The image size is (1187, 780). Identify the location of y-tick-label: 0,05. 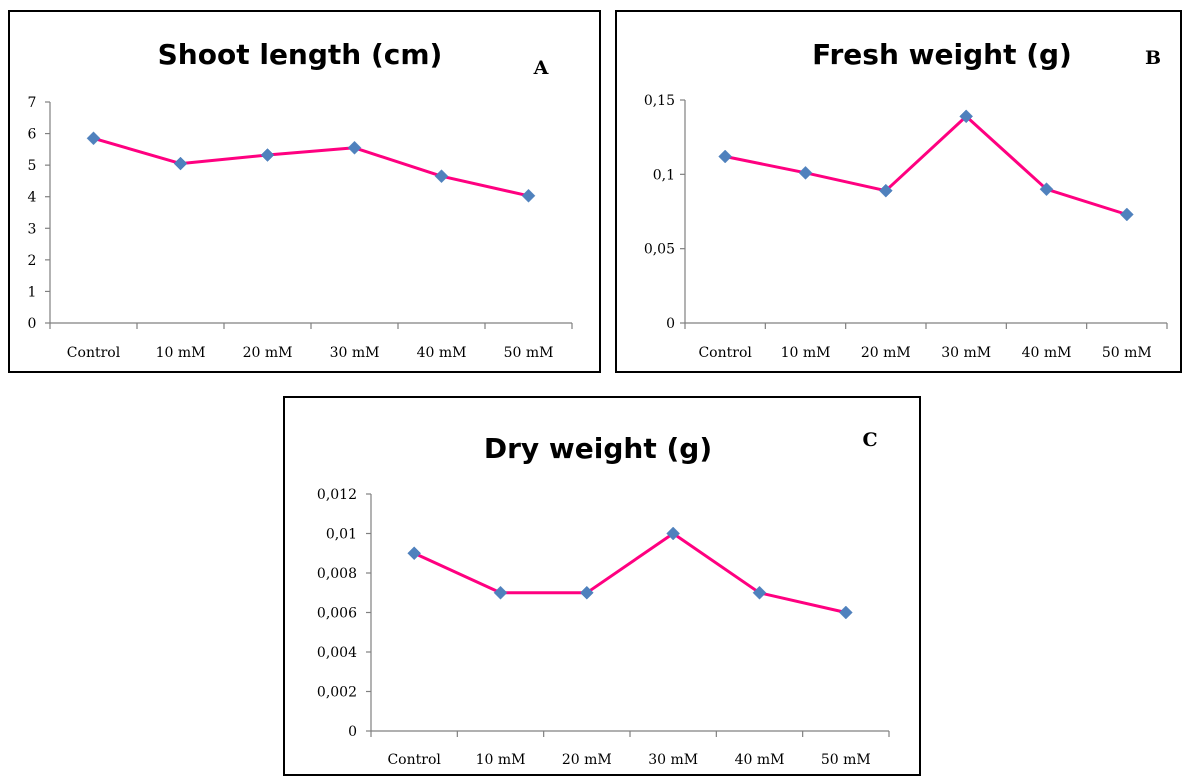
(659, 250).